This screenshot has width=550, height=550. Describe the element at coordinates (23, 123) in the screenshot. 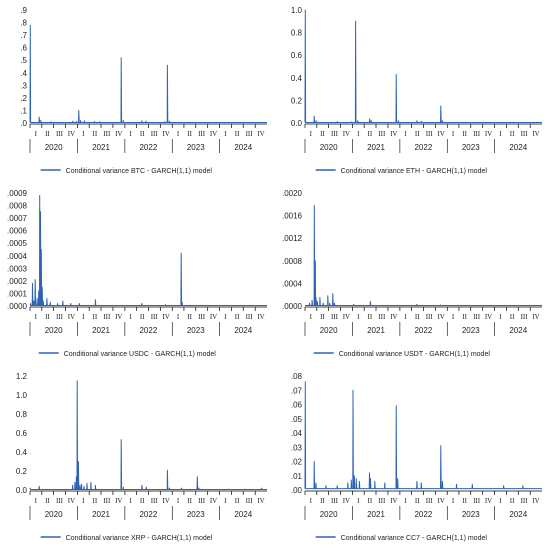

I see `y-tick-label: .0` at that location.